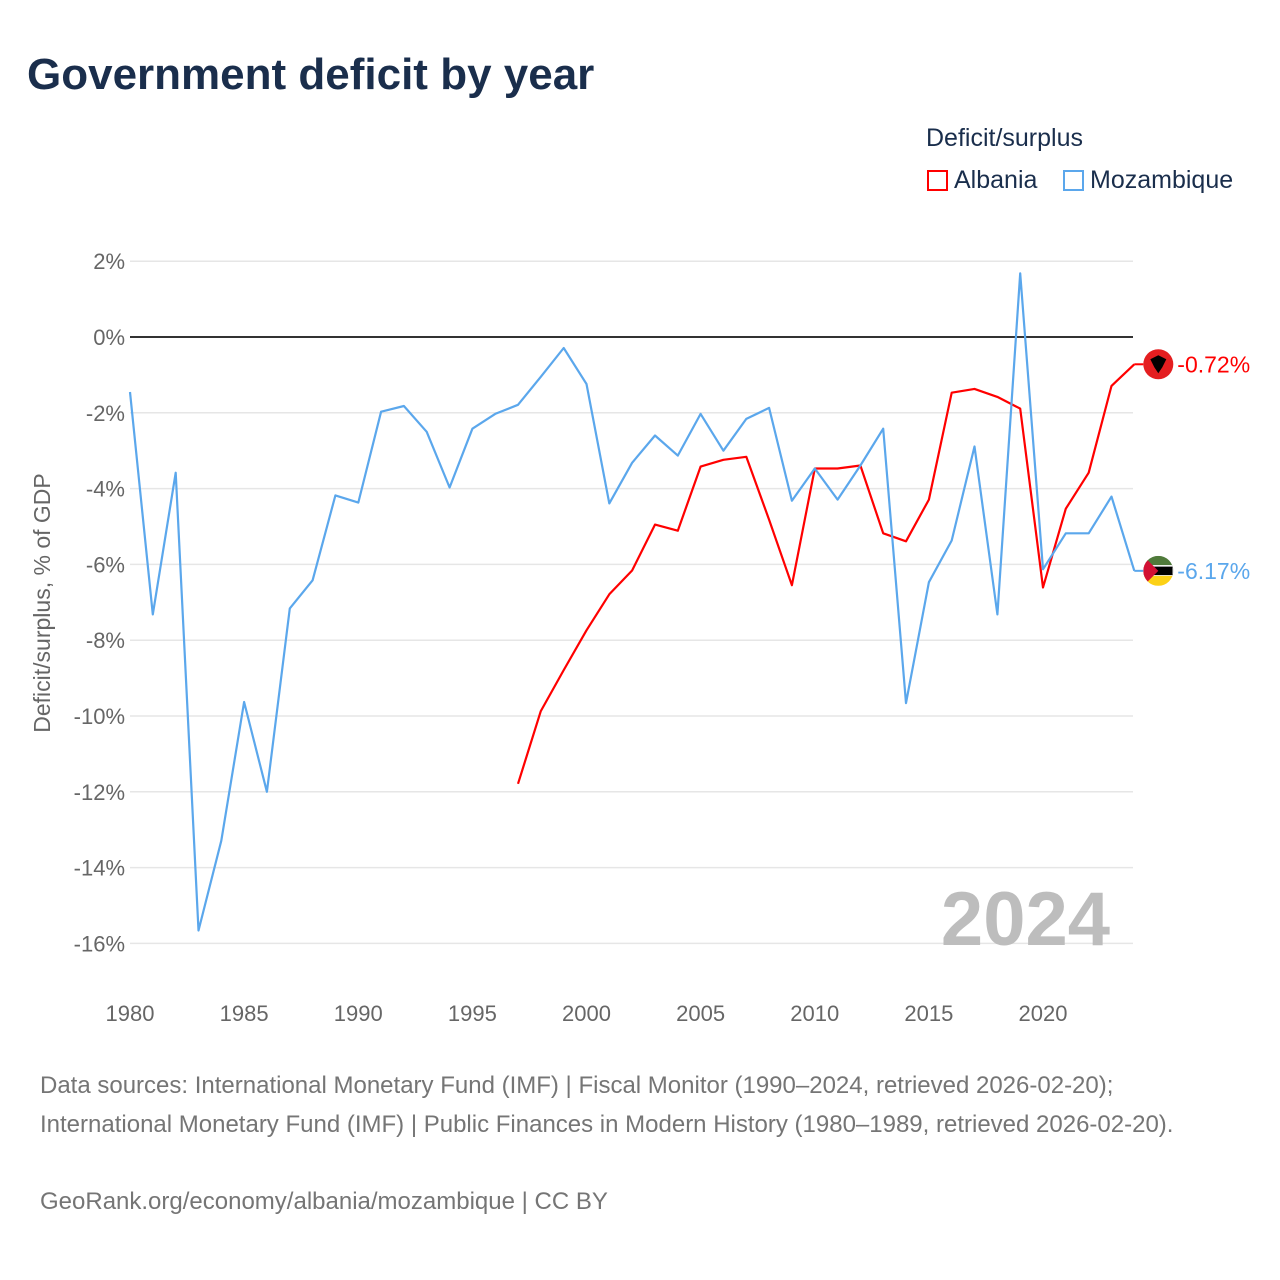 The width and height of the screenshot is (1280, 1280). Describe the element at coordinates (130, 1013) in the screenshot. I see `x-tick-label: 1980` at that location.